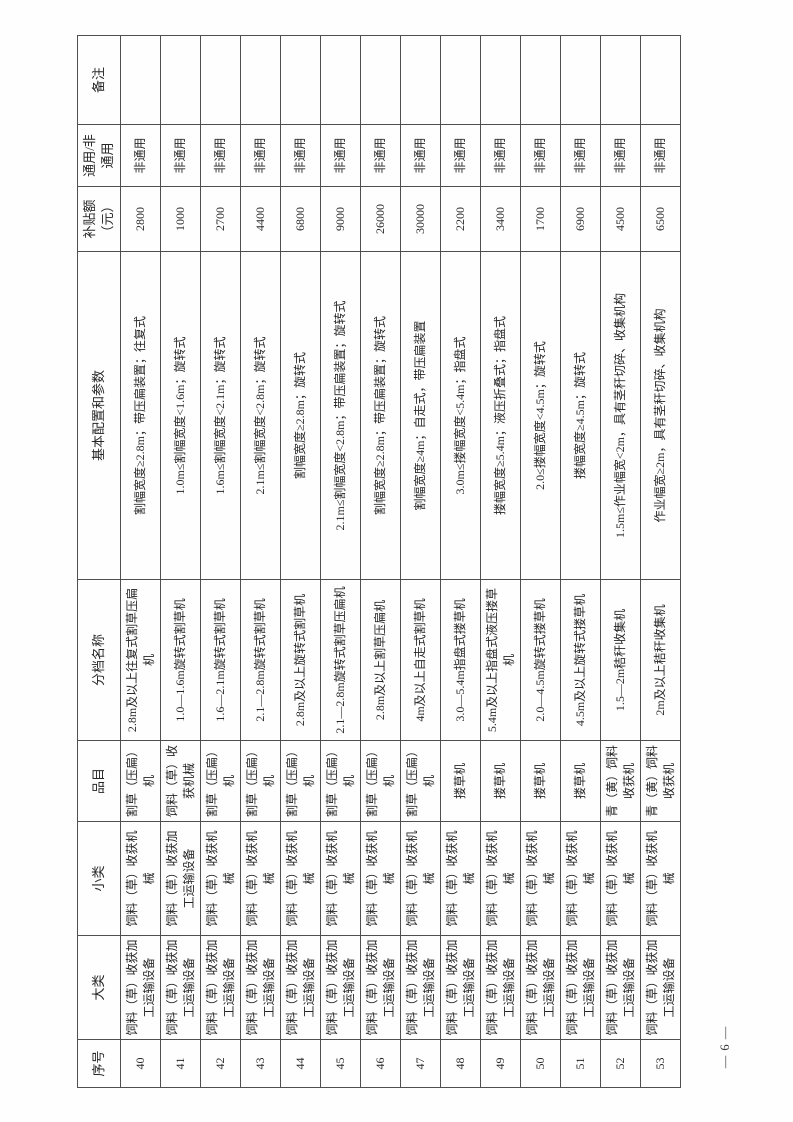 The height and width of the screenshot is (1122, 793). What do you see at coordinates (99, 80) in the screenshot?
I see `column-header-remarks: 备注` at bounding box center [99, 80].